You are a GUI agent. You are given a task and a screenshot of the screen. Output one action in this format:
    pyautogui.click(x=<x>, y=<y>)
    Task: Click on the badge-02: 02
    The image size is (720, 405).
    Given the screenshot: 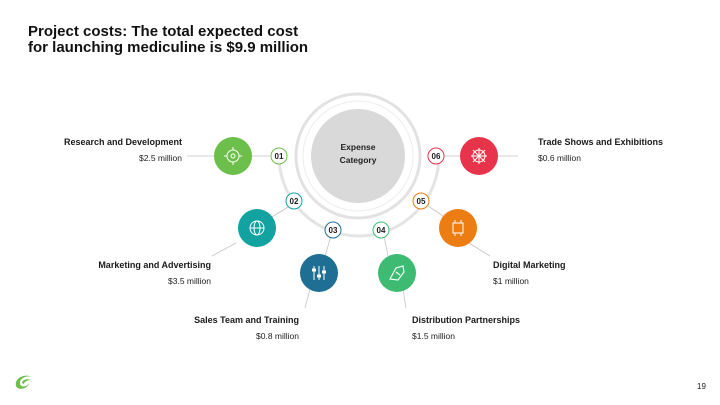 What is the action you would take?
    pyautogui.click(x=294, y=201)
    